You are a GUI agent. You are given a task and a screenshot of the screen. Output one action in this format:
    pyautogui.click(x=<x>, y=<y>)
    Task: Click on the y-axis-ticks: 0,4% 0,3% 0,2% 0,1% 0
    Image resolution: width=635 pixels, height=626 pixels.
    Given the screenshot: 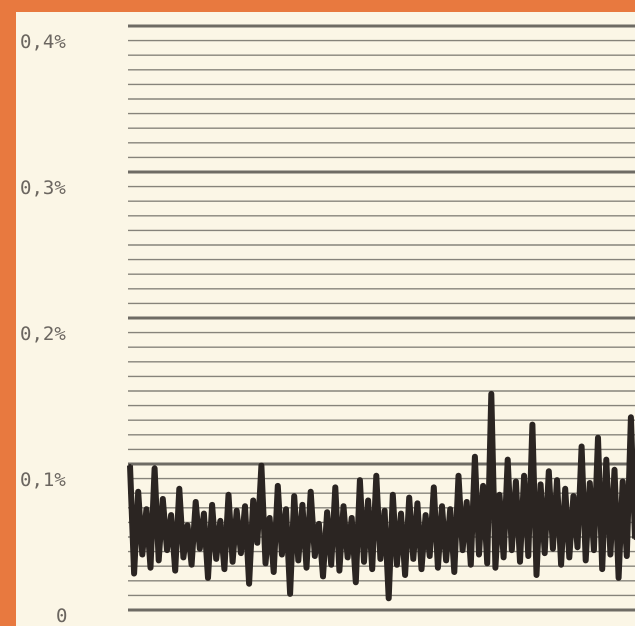 What is the action you would take?
    pyautogui.click(x=43, y=328)
    